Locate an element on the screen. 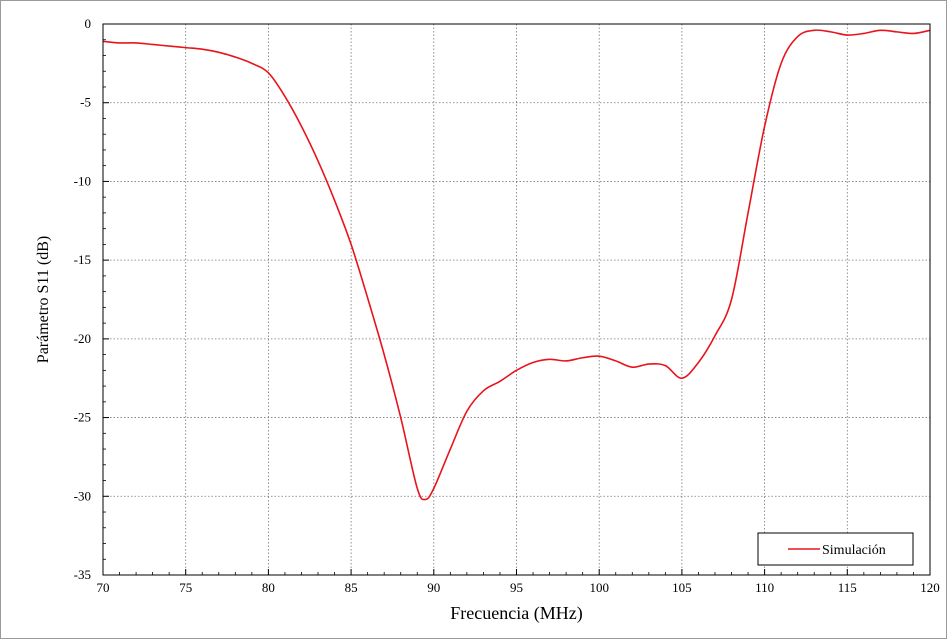 The height and width of the screenshot is (643, 947). x-tick-label: 90 is located at coordinates (433, 587).